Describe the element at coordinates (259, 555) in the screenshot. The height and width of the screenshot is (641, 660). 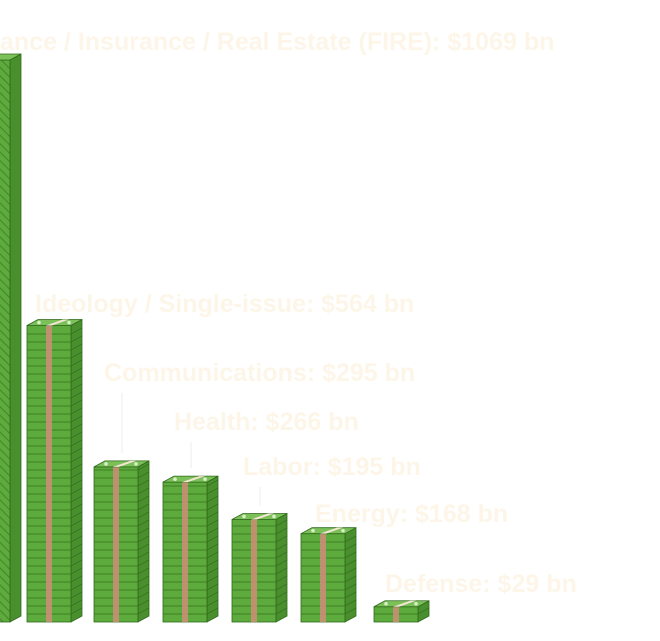
I see `bar-labor` at that location.